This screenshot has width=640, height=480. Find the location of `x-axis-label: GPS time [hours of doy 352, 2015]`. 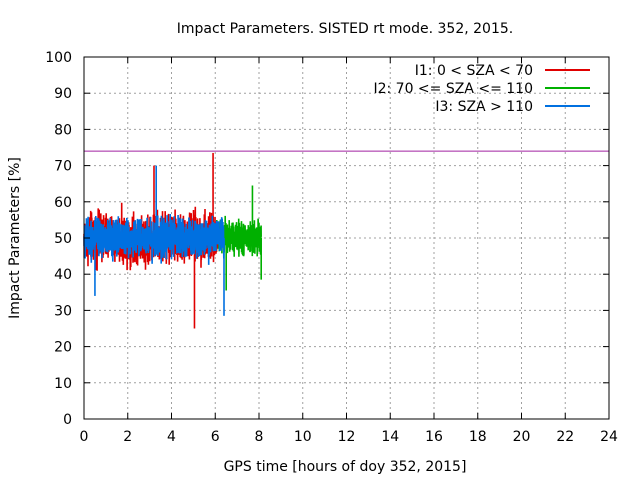

x-axis-label: GPS time [hours of doy 352, 2015] is located at coordinates (345, 467).